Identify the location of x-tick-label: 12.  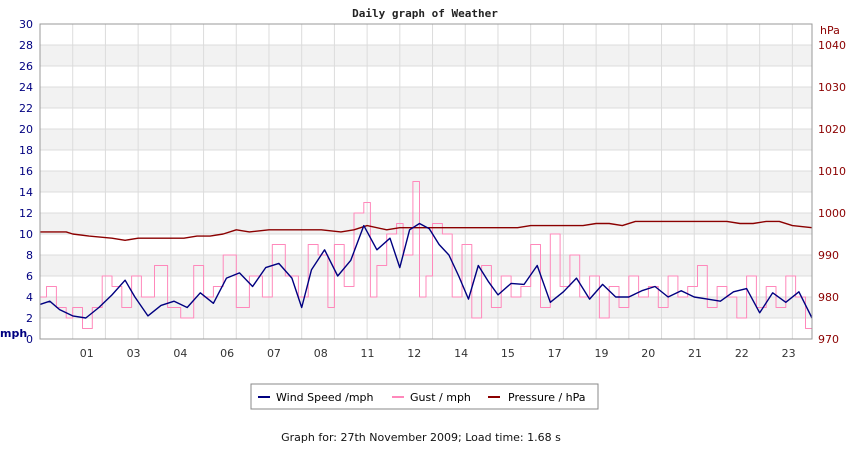
(414, 353).